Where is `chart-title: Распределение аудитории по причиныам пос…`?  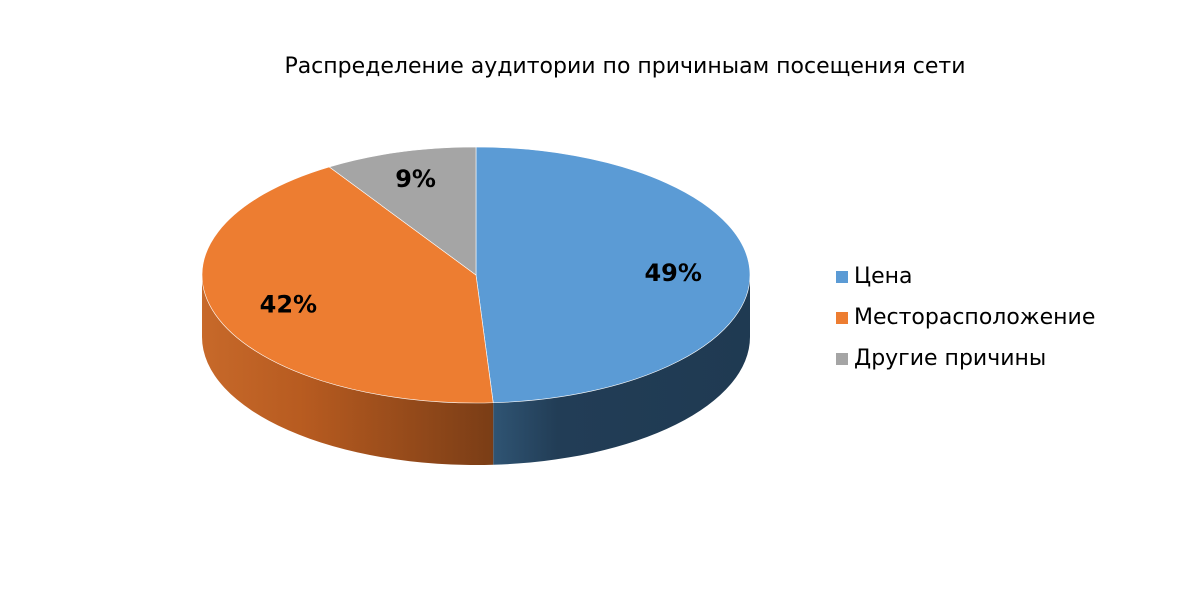
chart-title: Распределение аудитории по причиныам пос… is located at coordinates (625, 66).